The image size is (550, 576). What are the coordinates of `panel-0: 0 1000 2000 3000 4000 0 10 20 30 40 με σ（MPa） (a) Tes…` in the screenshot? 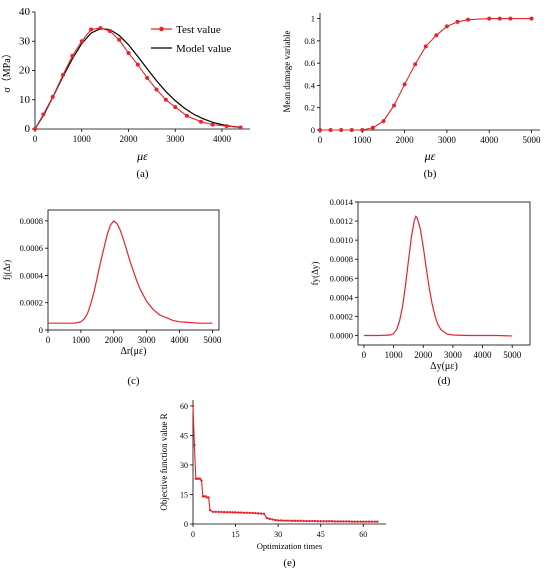 It's located at (125, 93).